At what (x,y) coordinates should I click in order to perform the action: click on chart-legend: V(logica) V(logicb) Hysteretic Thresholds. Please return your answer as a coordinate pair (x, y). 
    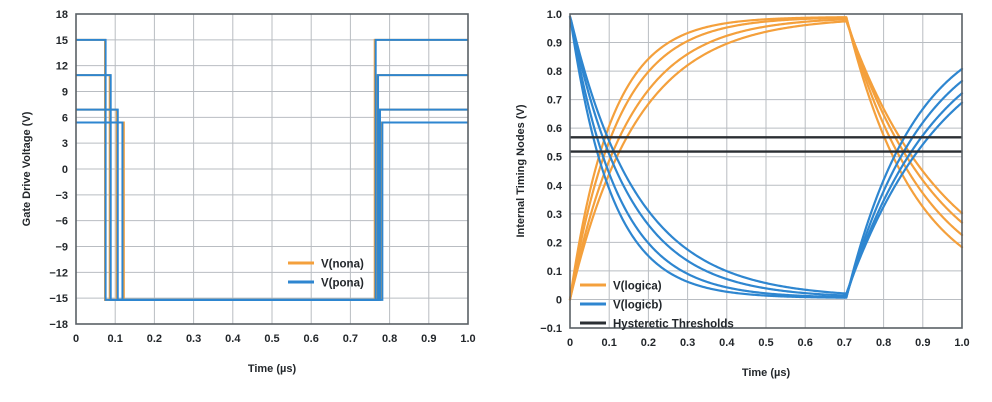
    Looking at the image, I should click on (657, 306).